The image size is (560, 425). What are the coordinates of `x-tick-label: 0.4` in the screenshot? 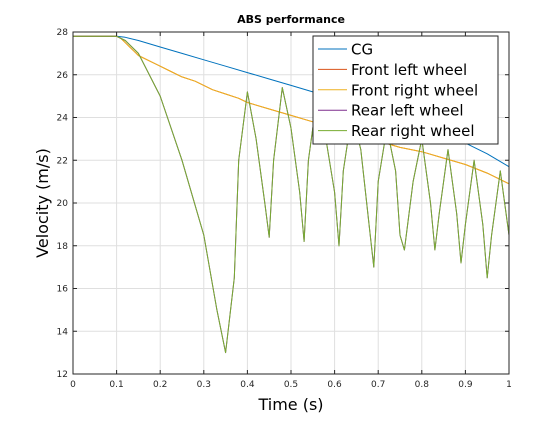 It's located at (247, 385).